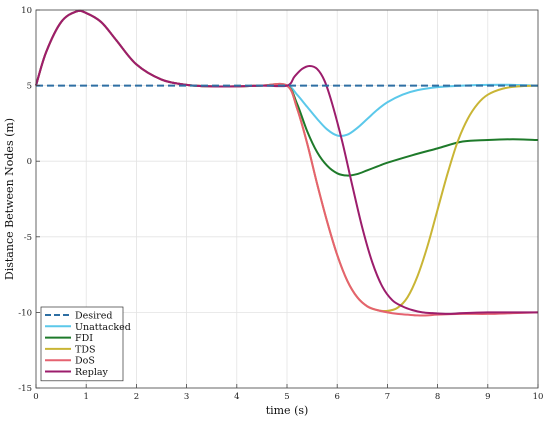 This screenshot has width=550, height=421. What do you see at coordinates (29, 162) in the screenshot?
I see `y-tick-label: 0` at bounding box center [29, 162].